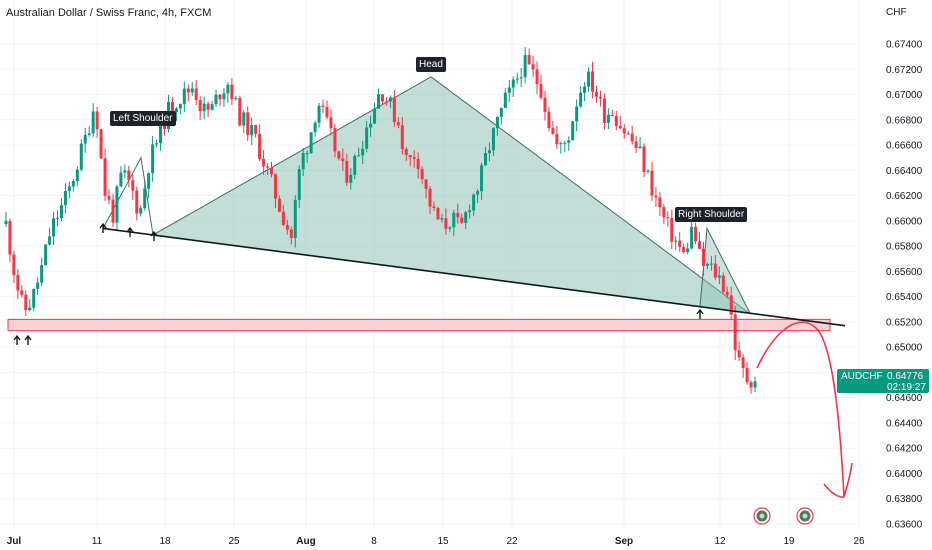 Image resolution: width=932 pixels, height=550 pixels. What do you see at coordinates (789, 541) in the screenshot?
I see `x-tick-label: 19` at bounding box center [789, 541].